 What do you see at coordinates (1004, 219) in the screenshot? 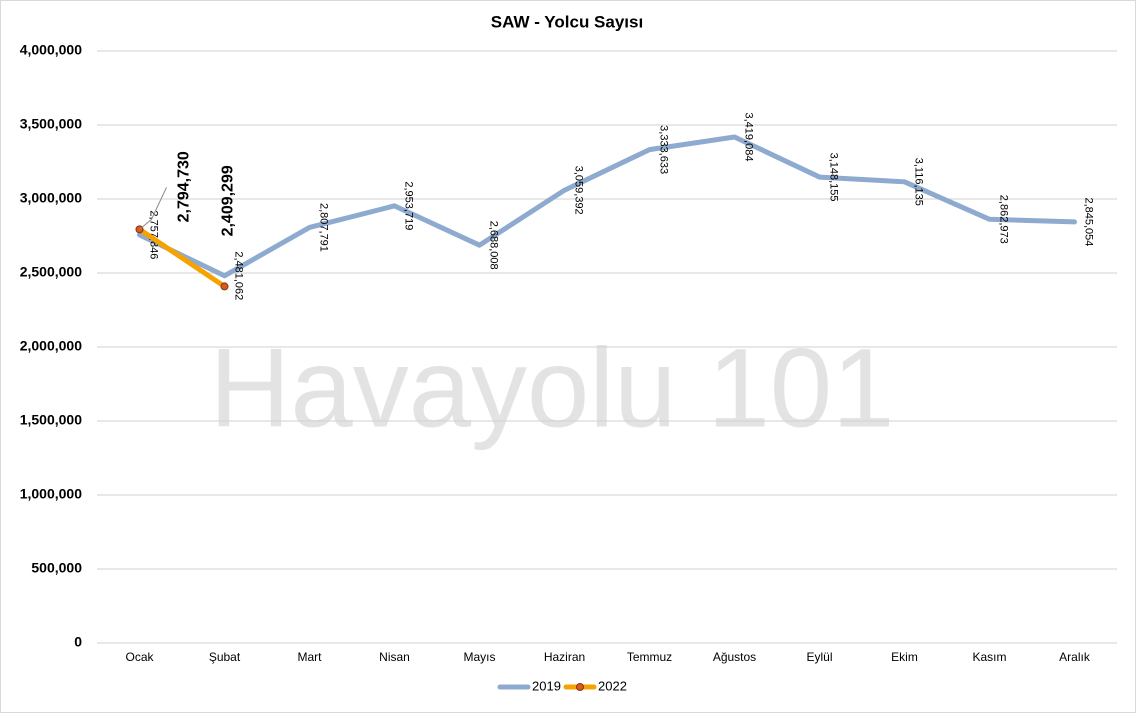
I see `data-label: 2,862,973` at bounding box center [1004, 219].